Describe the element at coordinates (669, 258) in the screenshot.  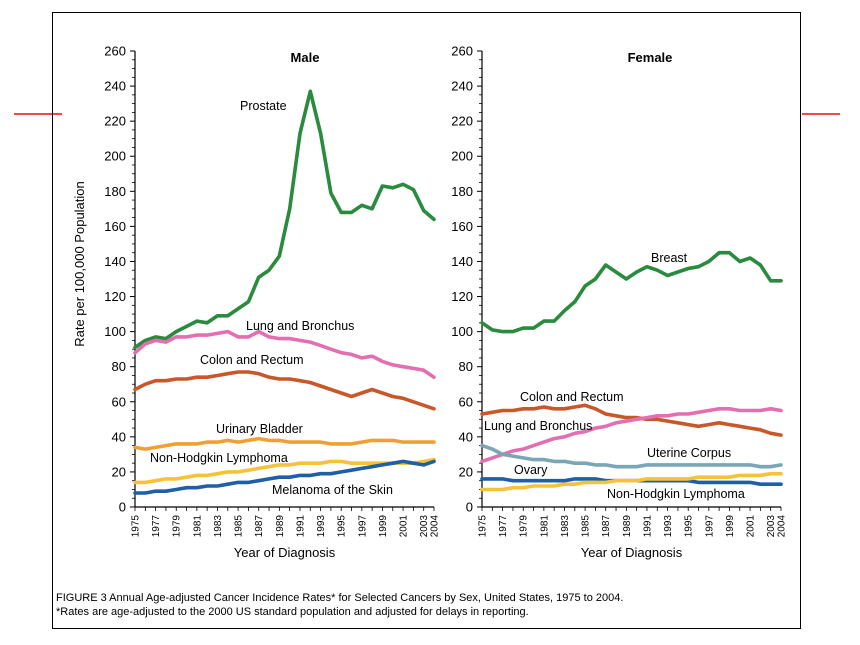
I see `series-label-breast: Breast` at that location.